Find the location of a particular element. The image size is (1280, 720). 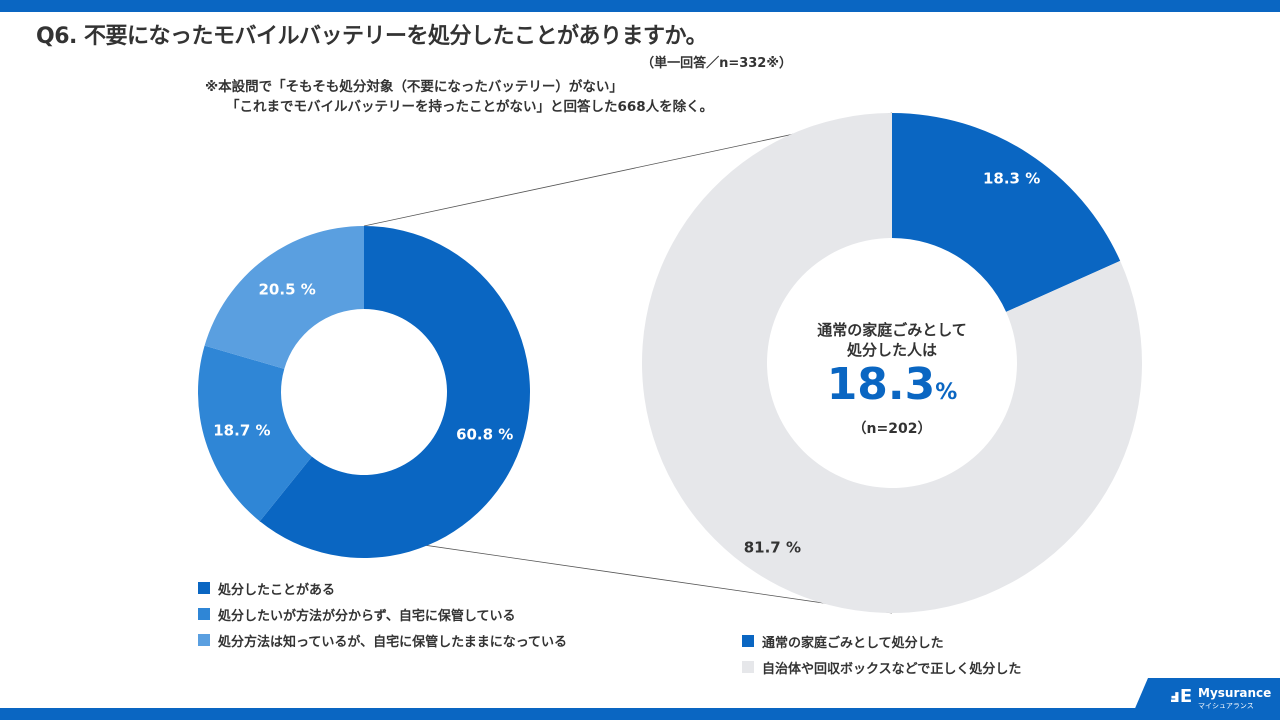

data-label: 81.7 % is located at coordinates (772, 548).